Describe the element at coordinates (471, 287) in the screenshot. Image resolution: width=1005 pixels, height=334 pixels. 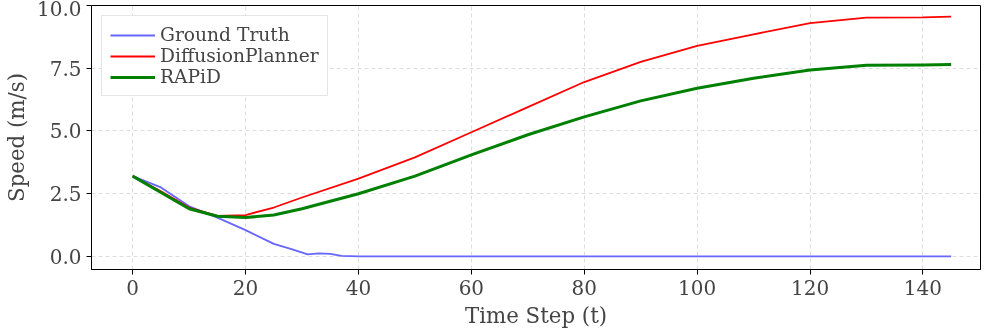
I see `x-tick-label: 60` at that location.